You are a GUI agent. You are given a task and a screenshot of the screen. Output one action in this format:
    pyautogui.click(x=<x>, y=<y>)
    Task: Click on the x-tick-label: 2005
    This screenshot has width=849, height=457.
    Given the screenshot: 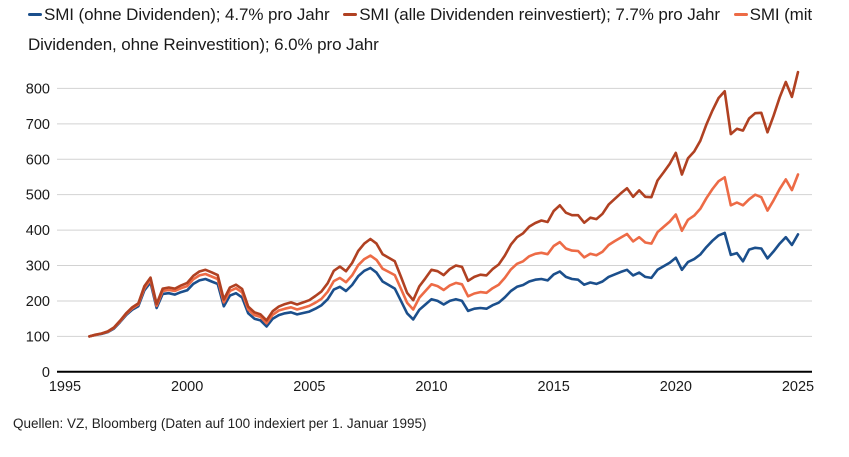 What is the action you would take?
    pyautogui.click(x=309, y=387)
    